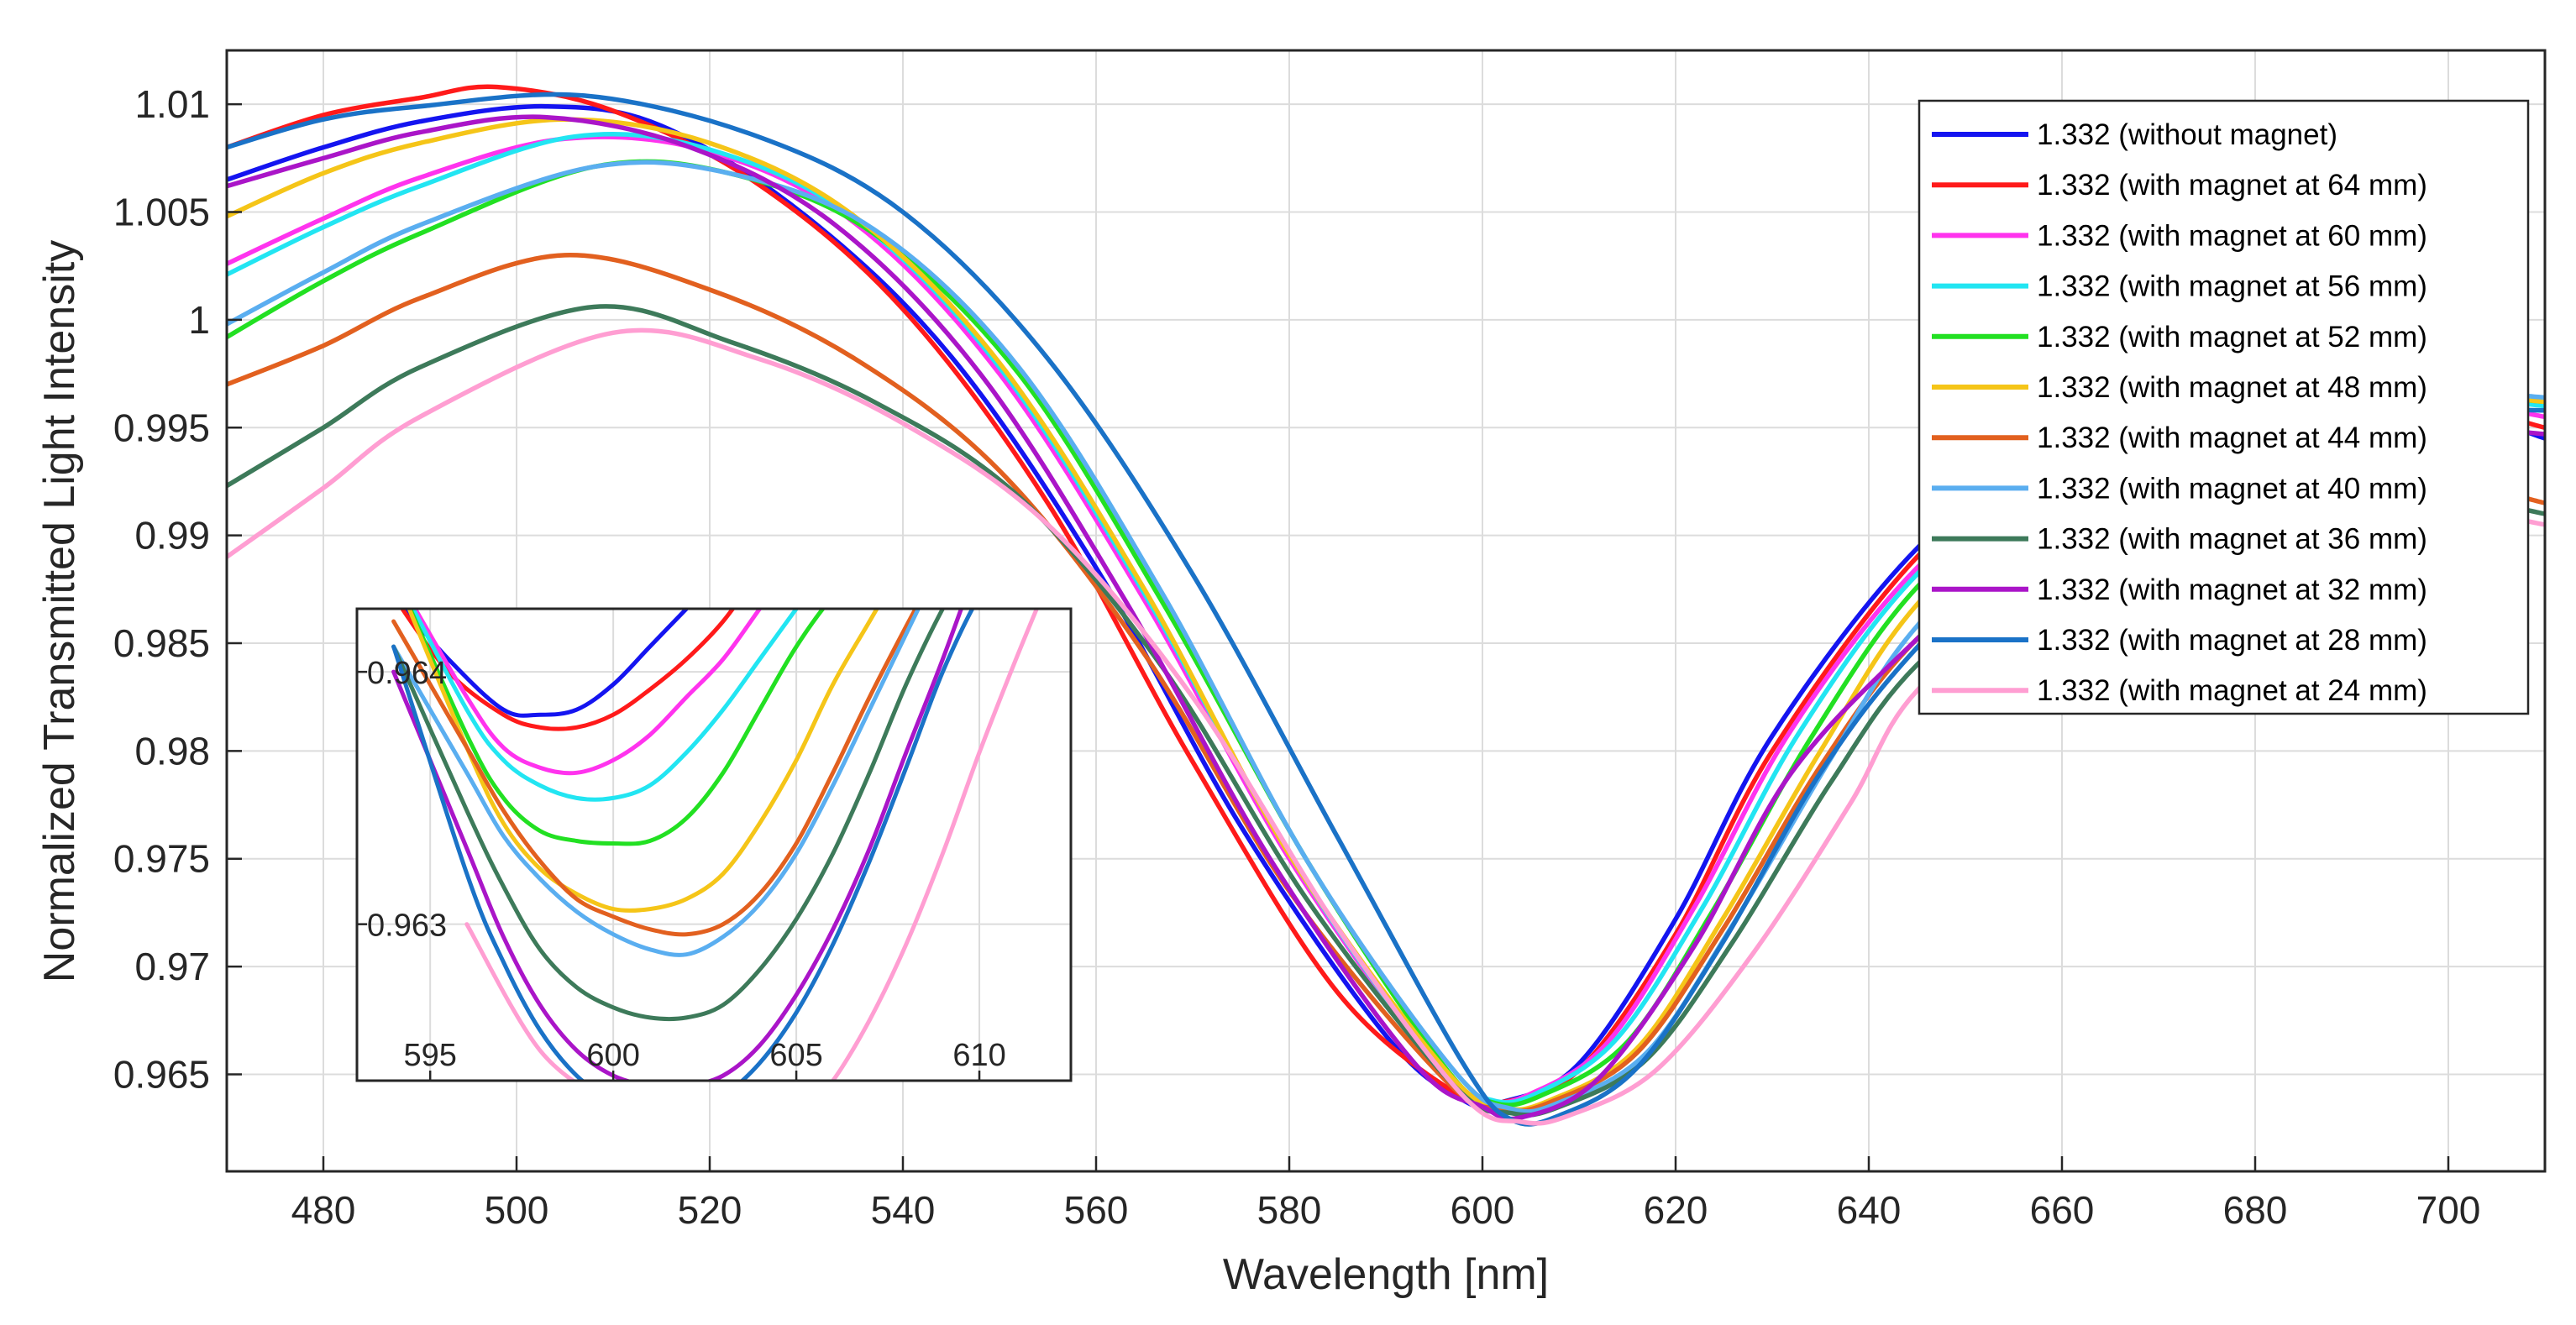 This screenshot has height=1325, width=2576. What do you see at coordinates (172, 967) in the screenshot?
I see `main-ytick-label-0.97: 0.97` at bounding box center [172, 967].